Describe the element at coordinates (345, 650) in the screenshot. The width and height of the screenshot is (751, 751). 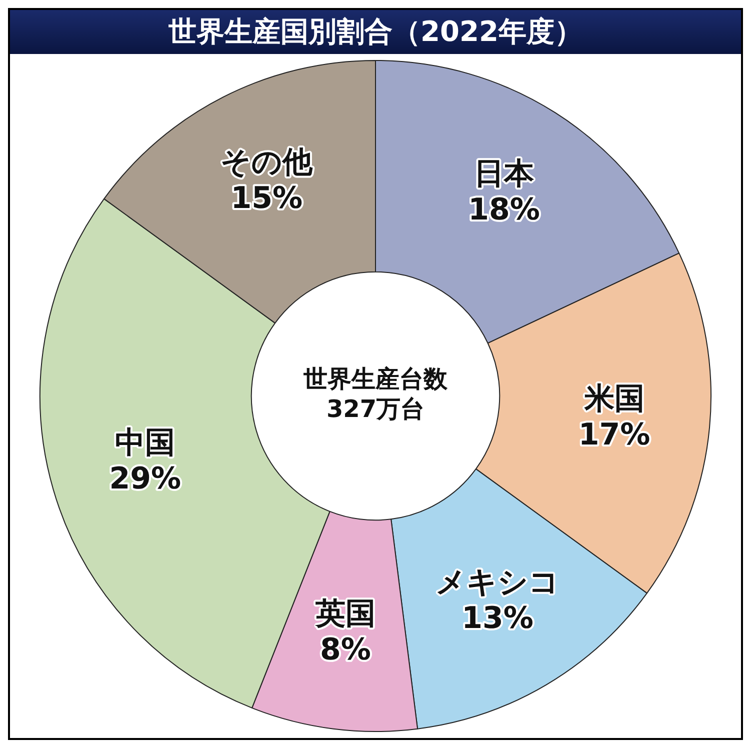
I see `data-label: 8%` at that location.